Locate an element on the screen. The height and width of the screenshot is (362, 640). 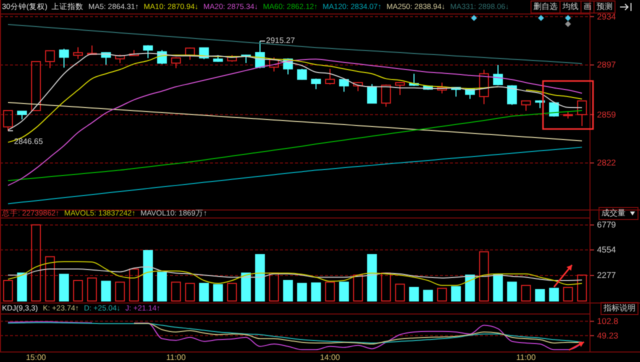
annotation: 2915.27 is located at coordinates (281, 41).